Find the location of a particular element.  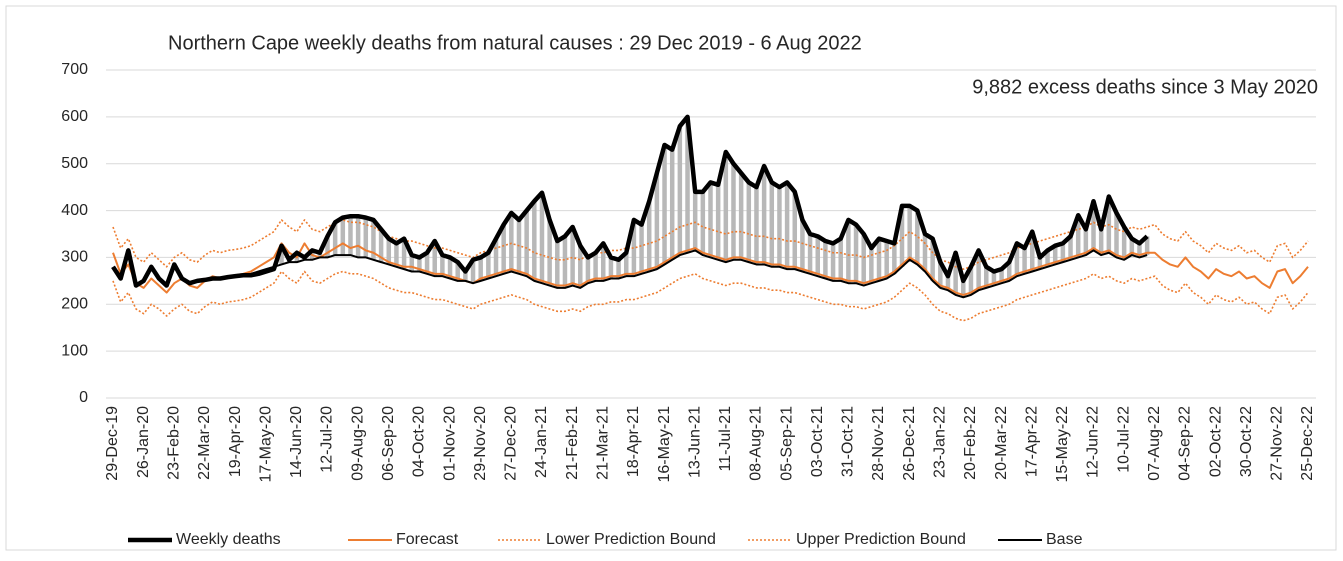

x-tick-label: 10-Jul-22 is located at coordinates (1123, 439).